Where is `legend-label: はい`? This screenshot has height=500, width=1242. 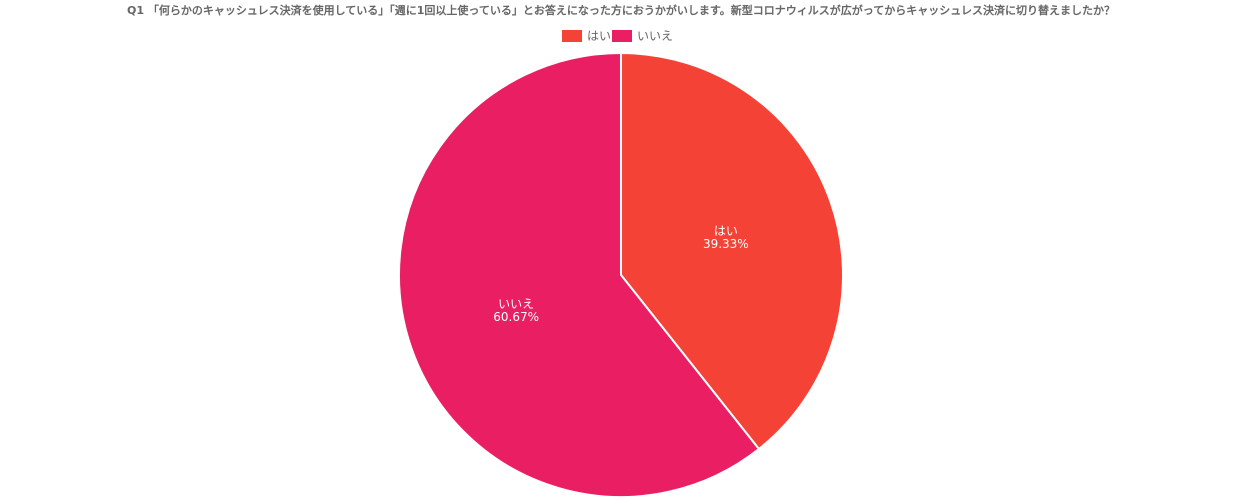 legend-label: はい is located at coordinates (599, 36).